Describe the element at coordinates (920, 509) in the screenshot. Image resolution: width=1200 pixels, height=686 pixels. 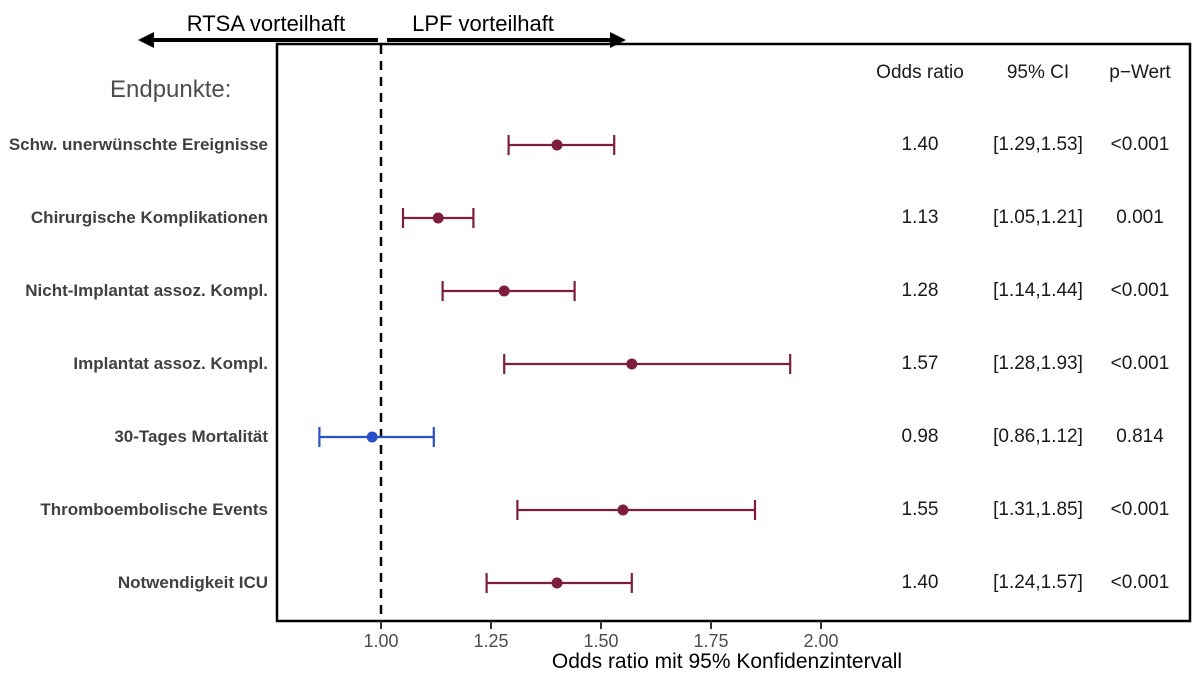
I see `odds-ratio-value: 1.55` at that location.